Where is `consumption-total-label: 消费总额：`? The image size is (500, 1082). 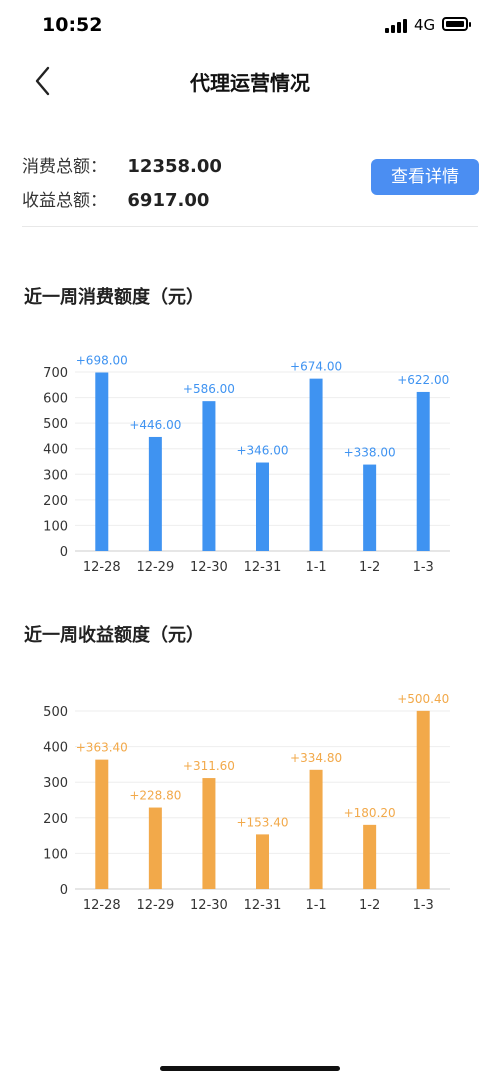
consumption-total-label: 消费总额： is located at coordinates (64, 167).